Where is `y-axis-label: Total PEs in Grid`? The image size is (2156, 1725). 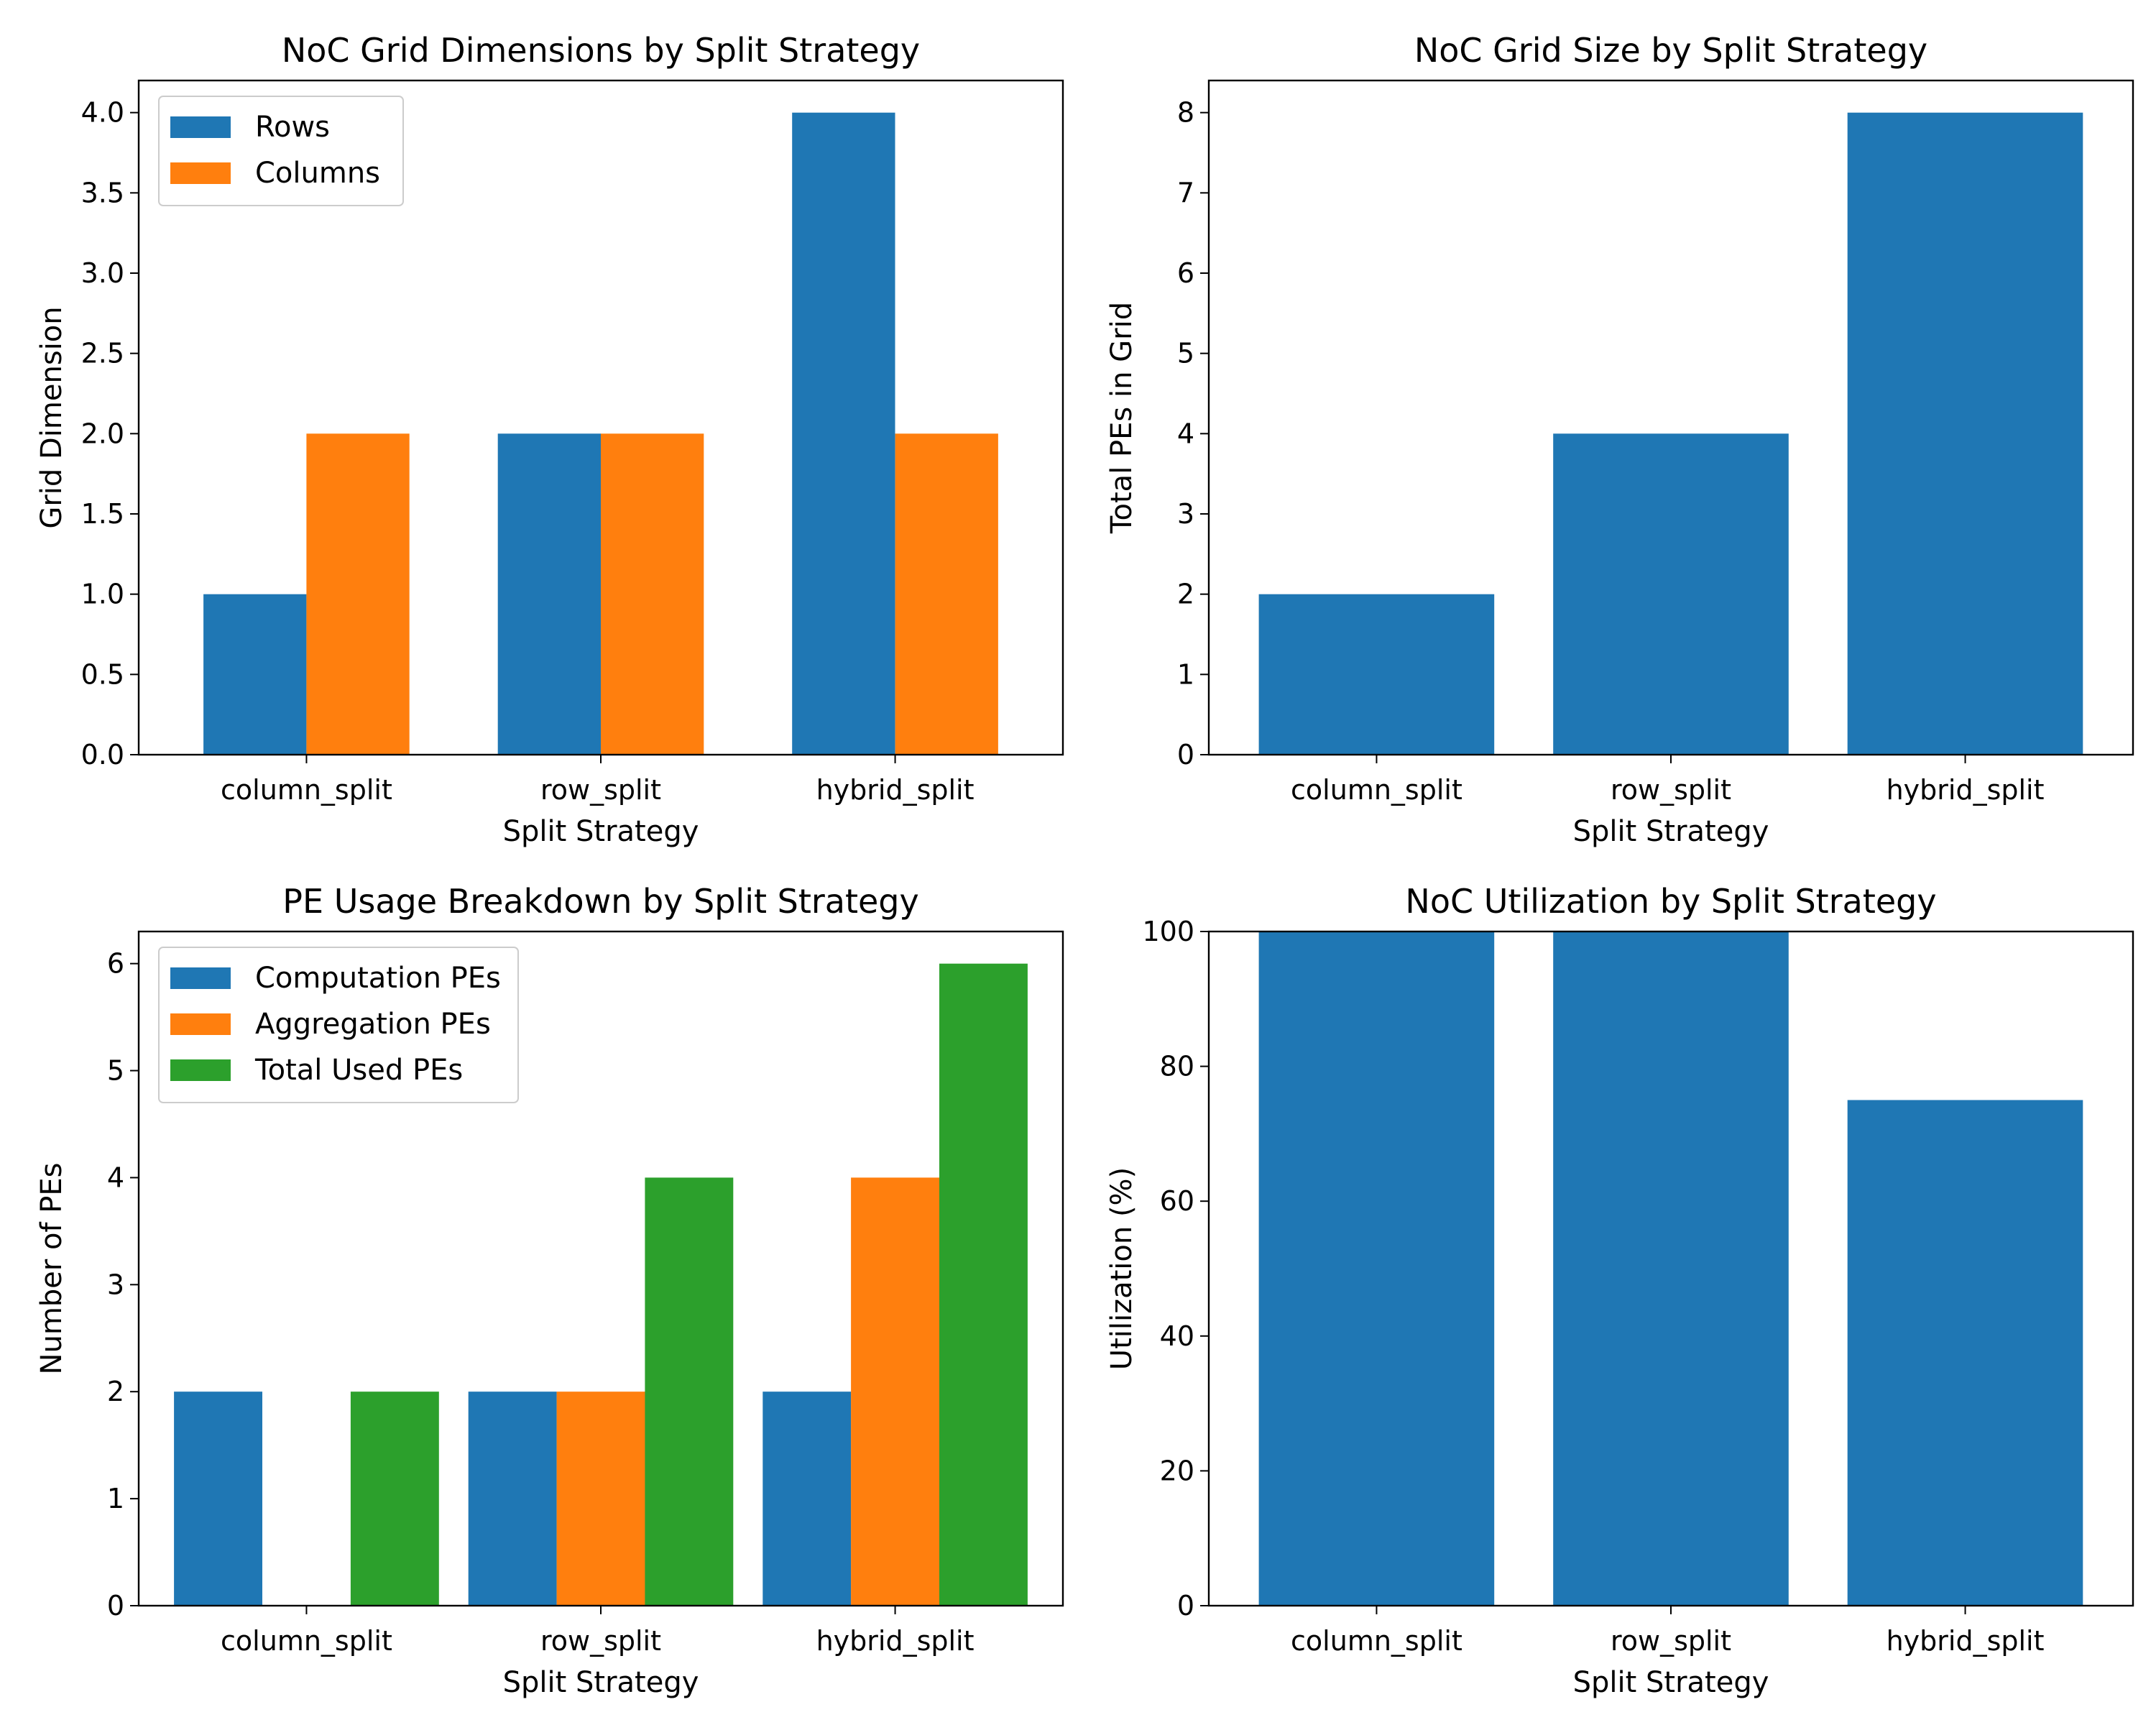 y-axis-label: Total PEs in Grid is located at coordinates (1121, 418).